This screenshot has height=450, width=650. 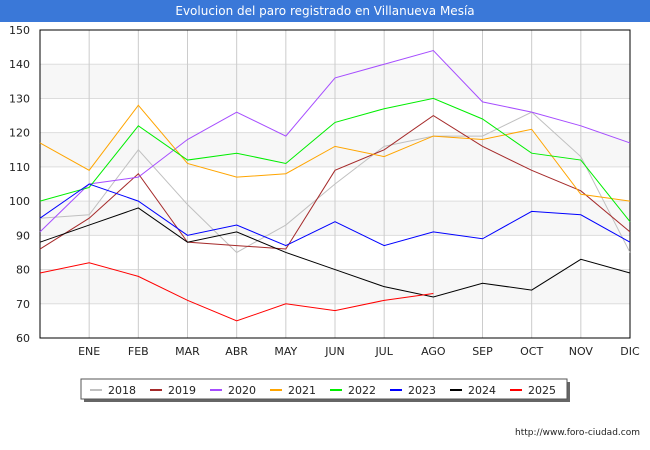 What do you see at coordinates (89, 351) in the screenshot?
I see `x-tick-label: ENE` at bounding box center [89, 351].